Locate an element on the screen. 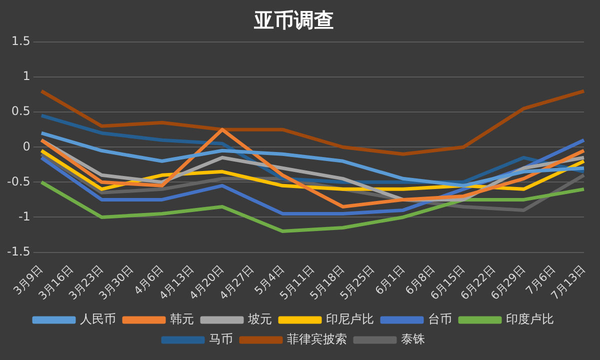 The width and height of the screenshot is (600, 360). y-tick-label: -1.5 is located at coordinates (18, 251).